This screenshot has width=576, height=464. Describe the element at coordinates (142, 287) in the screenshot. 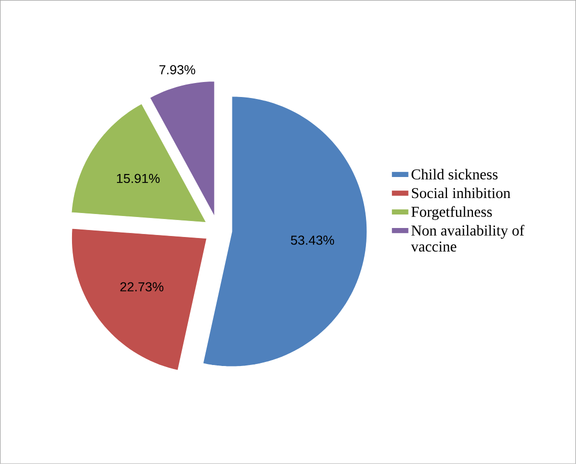

I see `data-label: 22.73%` at that location.